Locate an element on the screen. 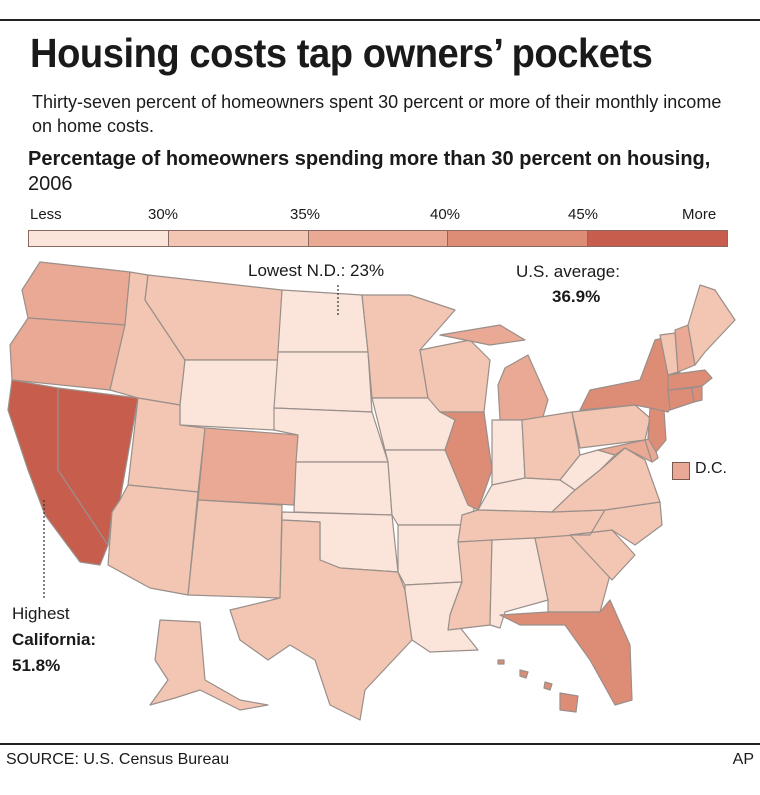 Image resolution: width=760 pixels, height=795 pixels. legend-labels: Less 30% 35% 40% 45% More is located at coordinates (380, 216).